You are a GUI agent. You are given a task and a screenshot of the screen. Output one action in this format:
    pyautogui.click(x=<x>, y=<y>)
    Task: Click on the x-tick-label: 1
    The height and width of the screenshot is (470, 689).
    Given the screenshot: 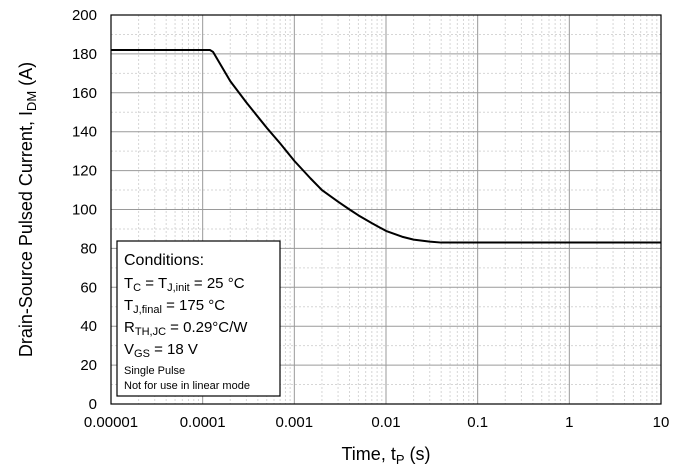 What is the action you would take?
    pyautogui.click(x=569, y=422)
    